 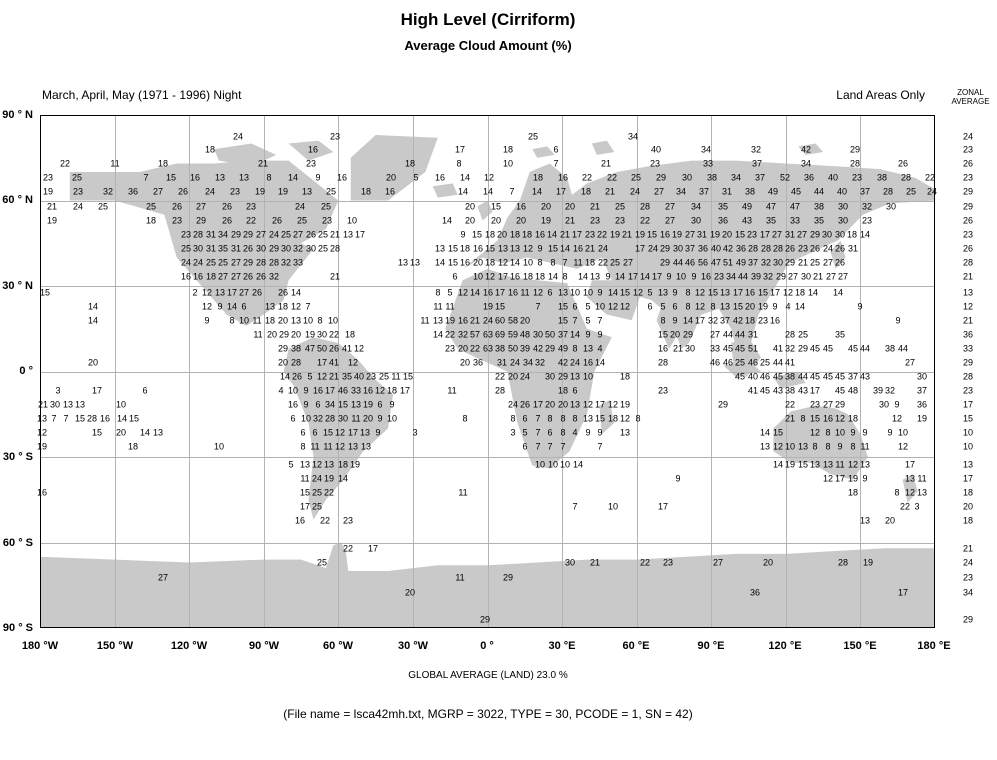 What do you see at coordinates (910, 488) in the screenshot?
I see `land-new-zealand` at bounding box center [910, 488].